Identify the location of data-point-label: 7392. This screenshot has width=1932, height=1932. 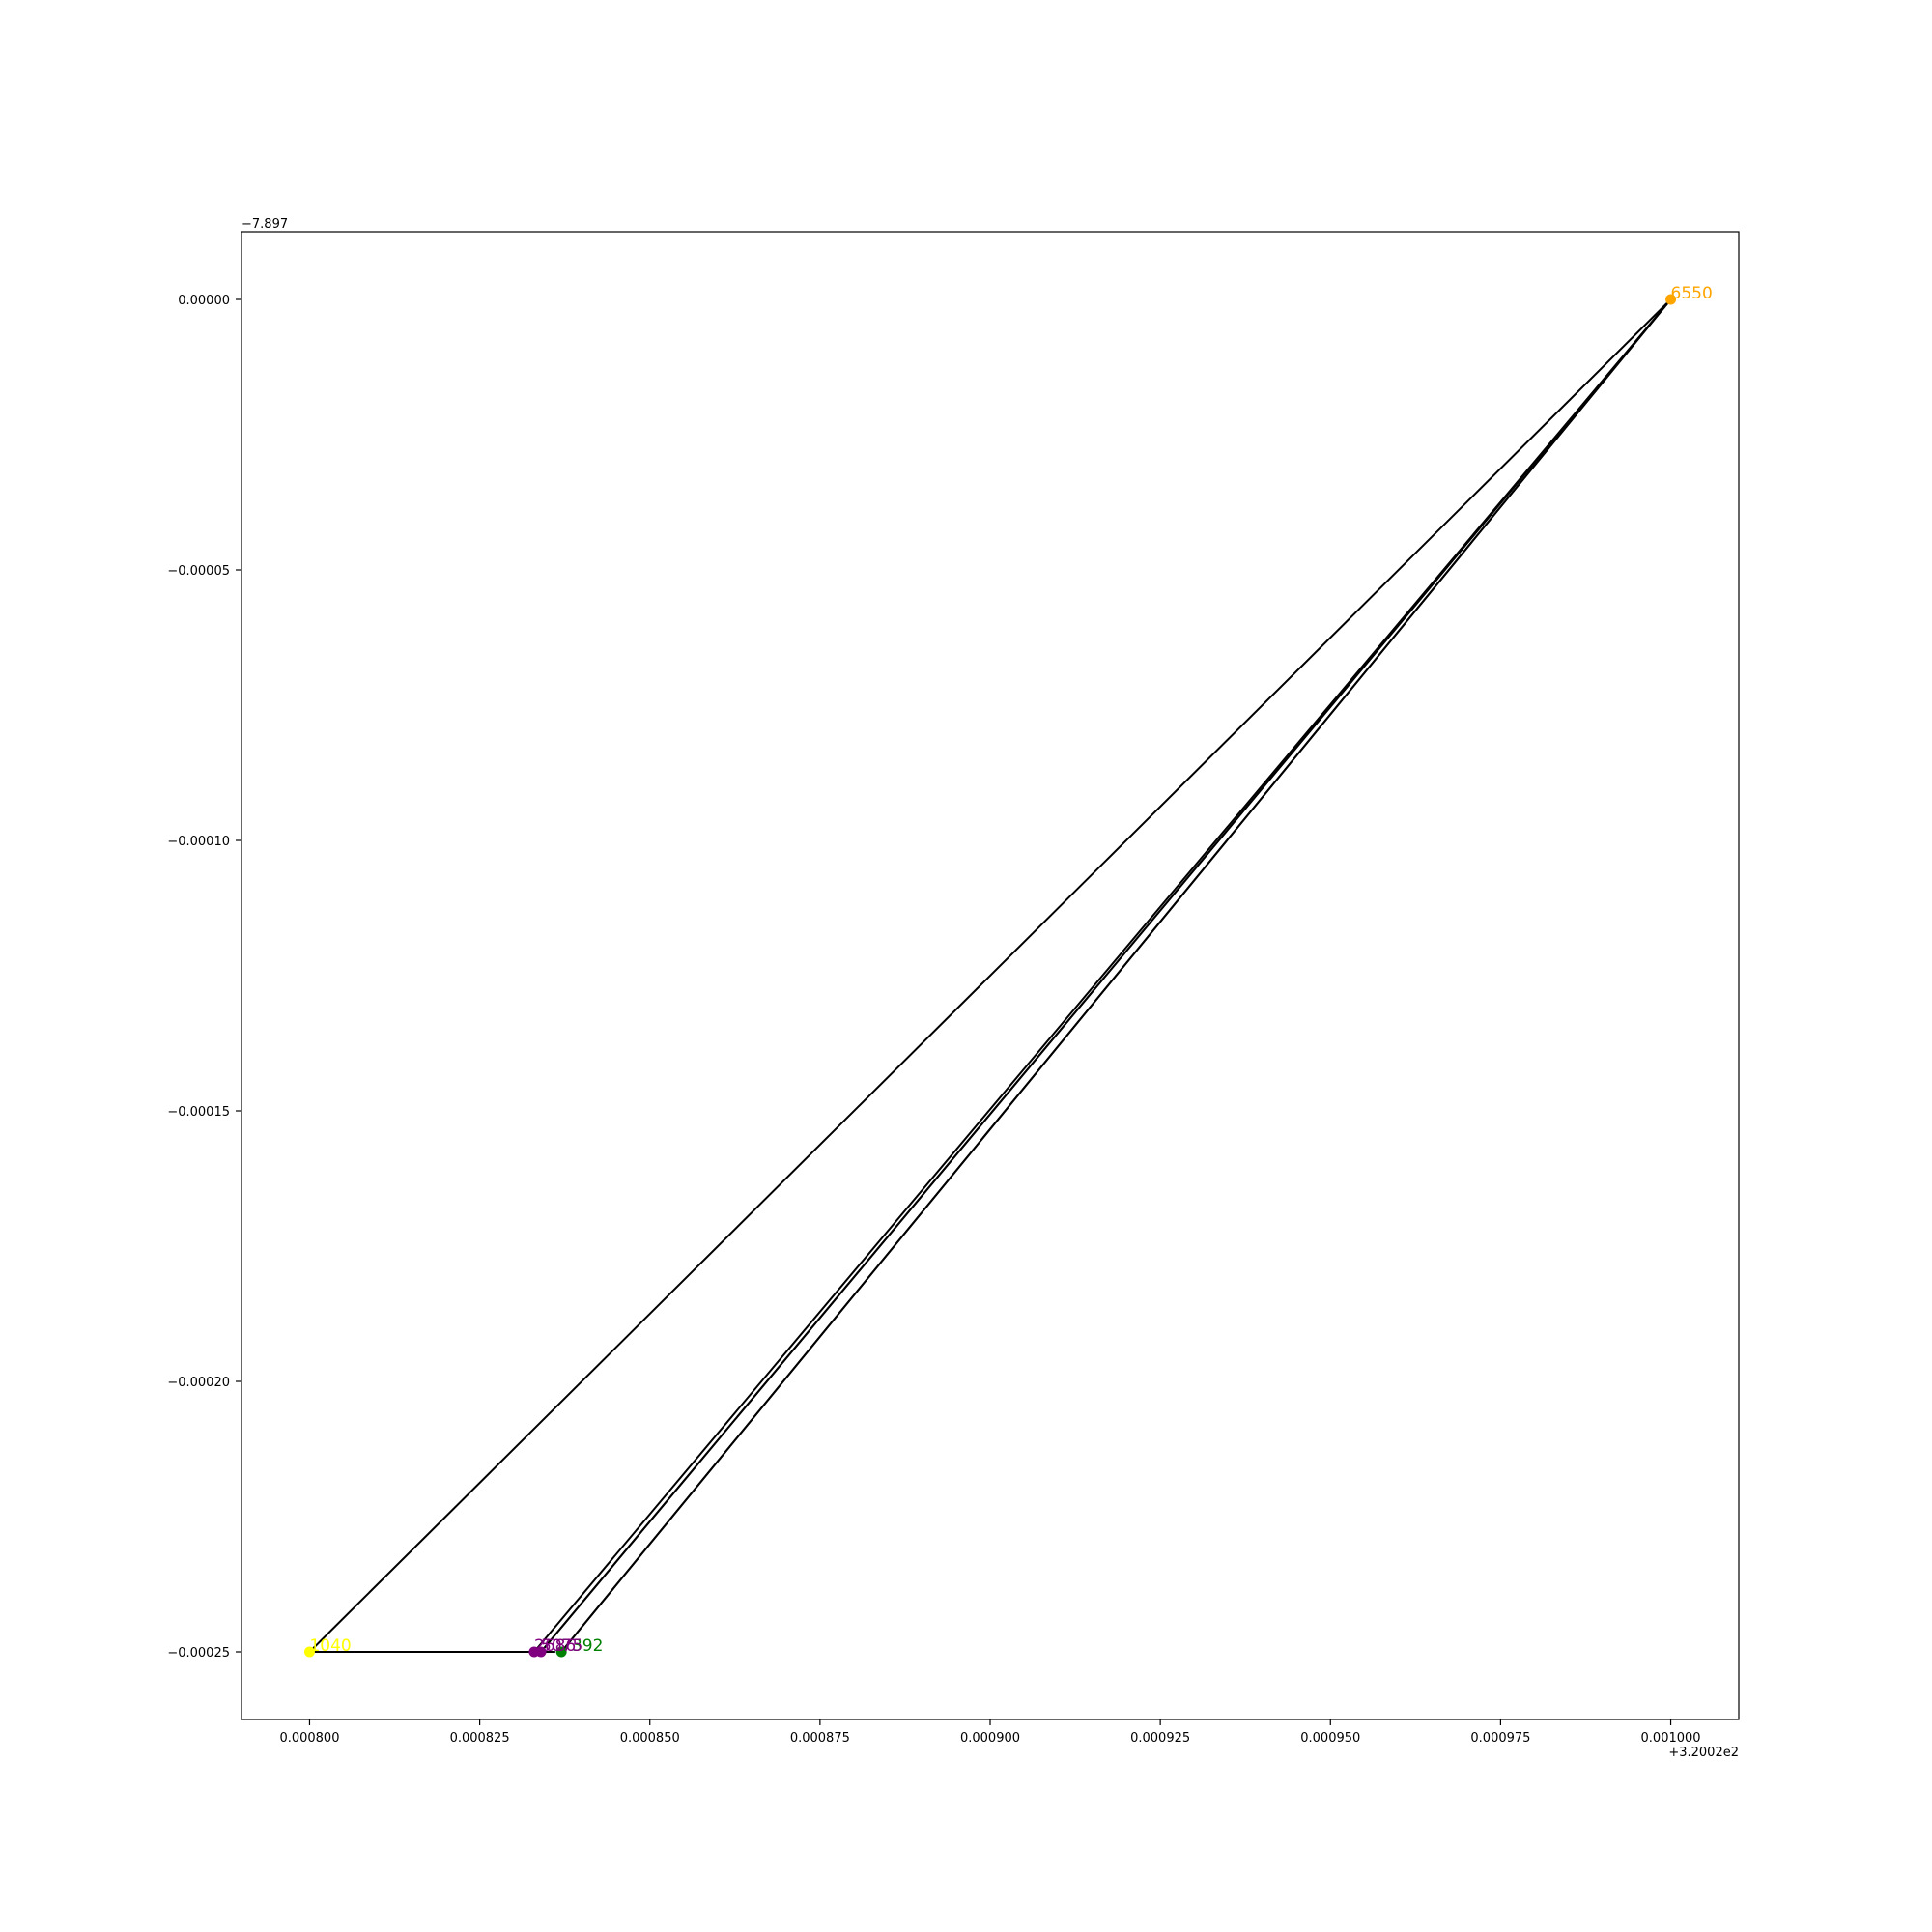
(582, 1646).